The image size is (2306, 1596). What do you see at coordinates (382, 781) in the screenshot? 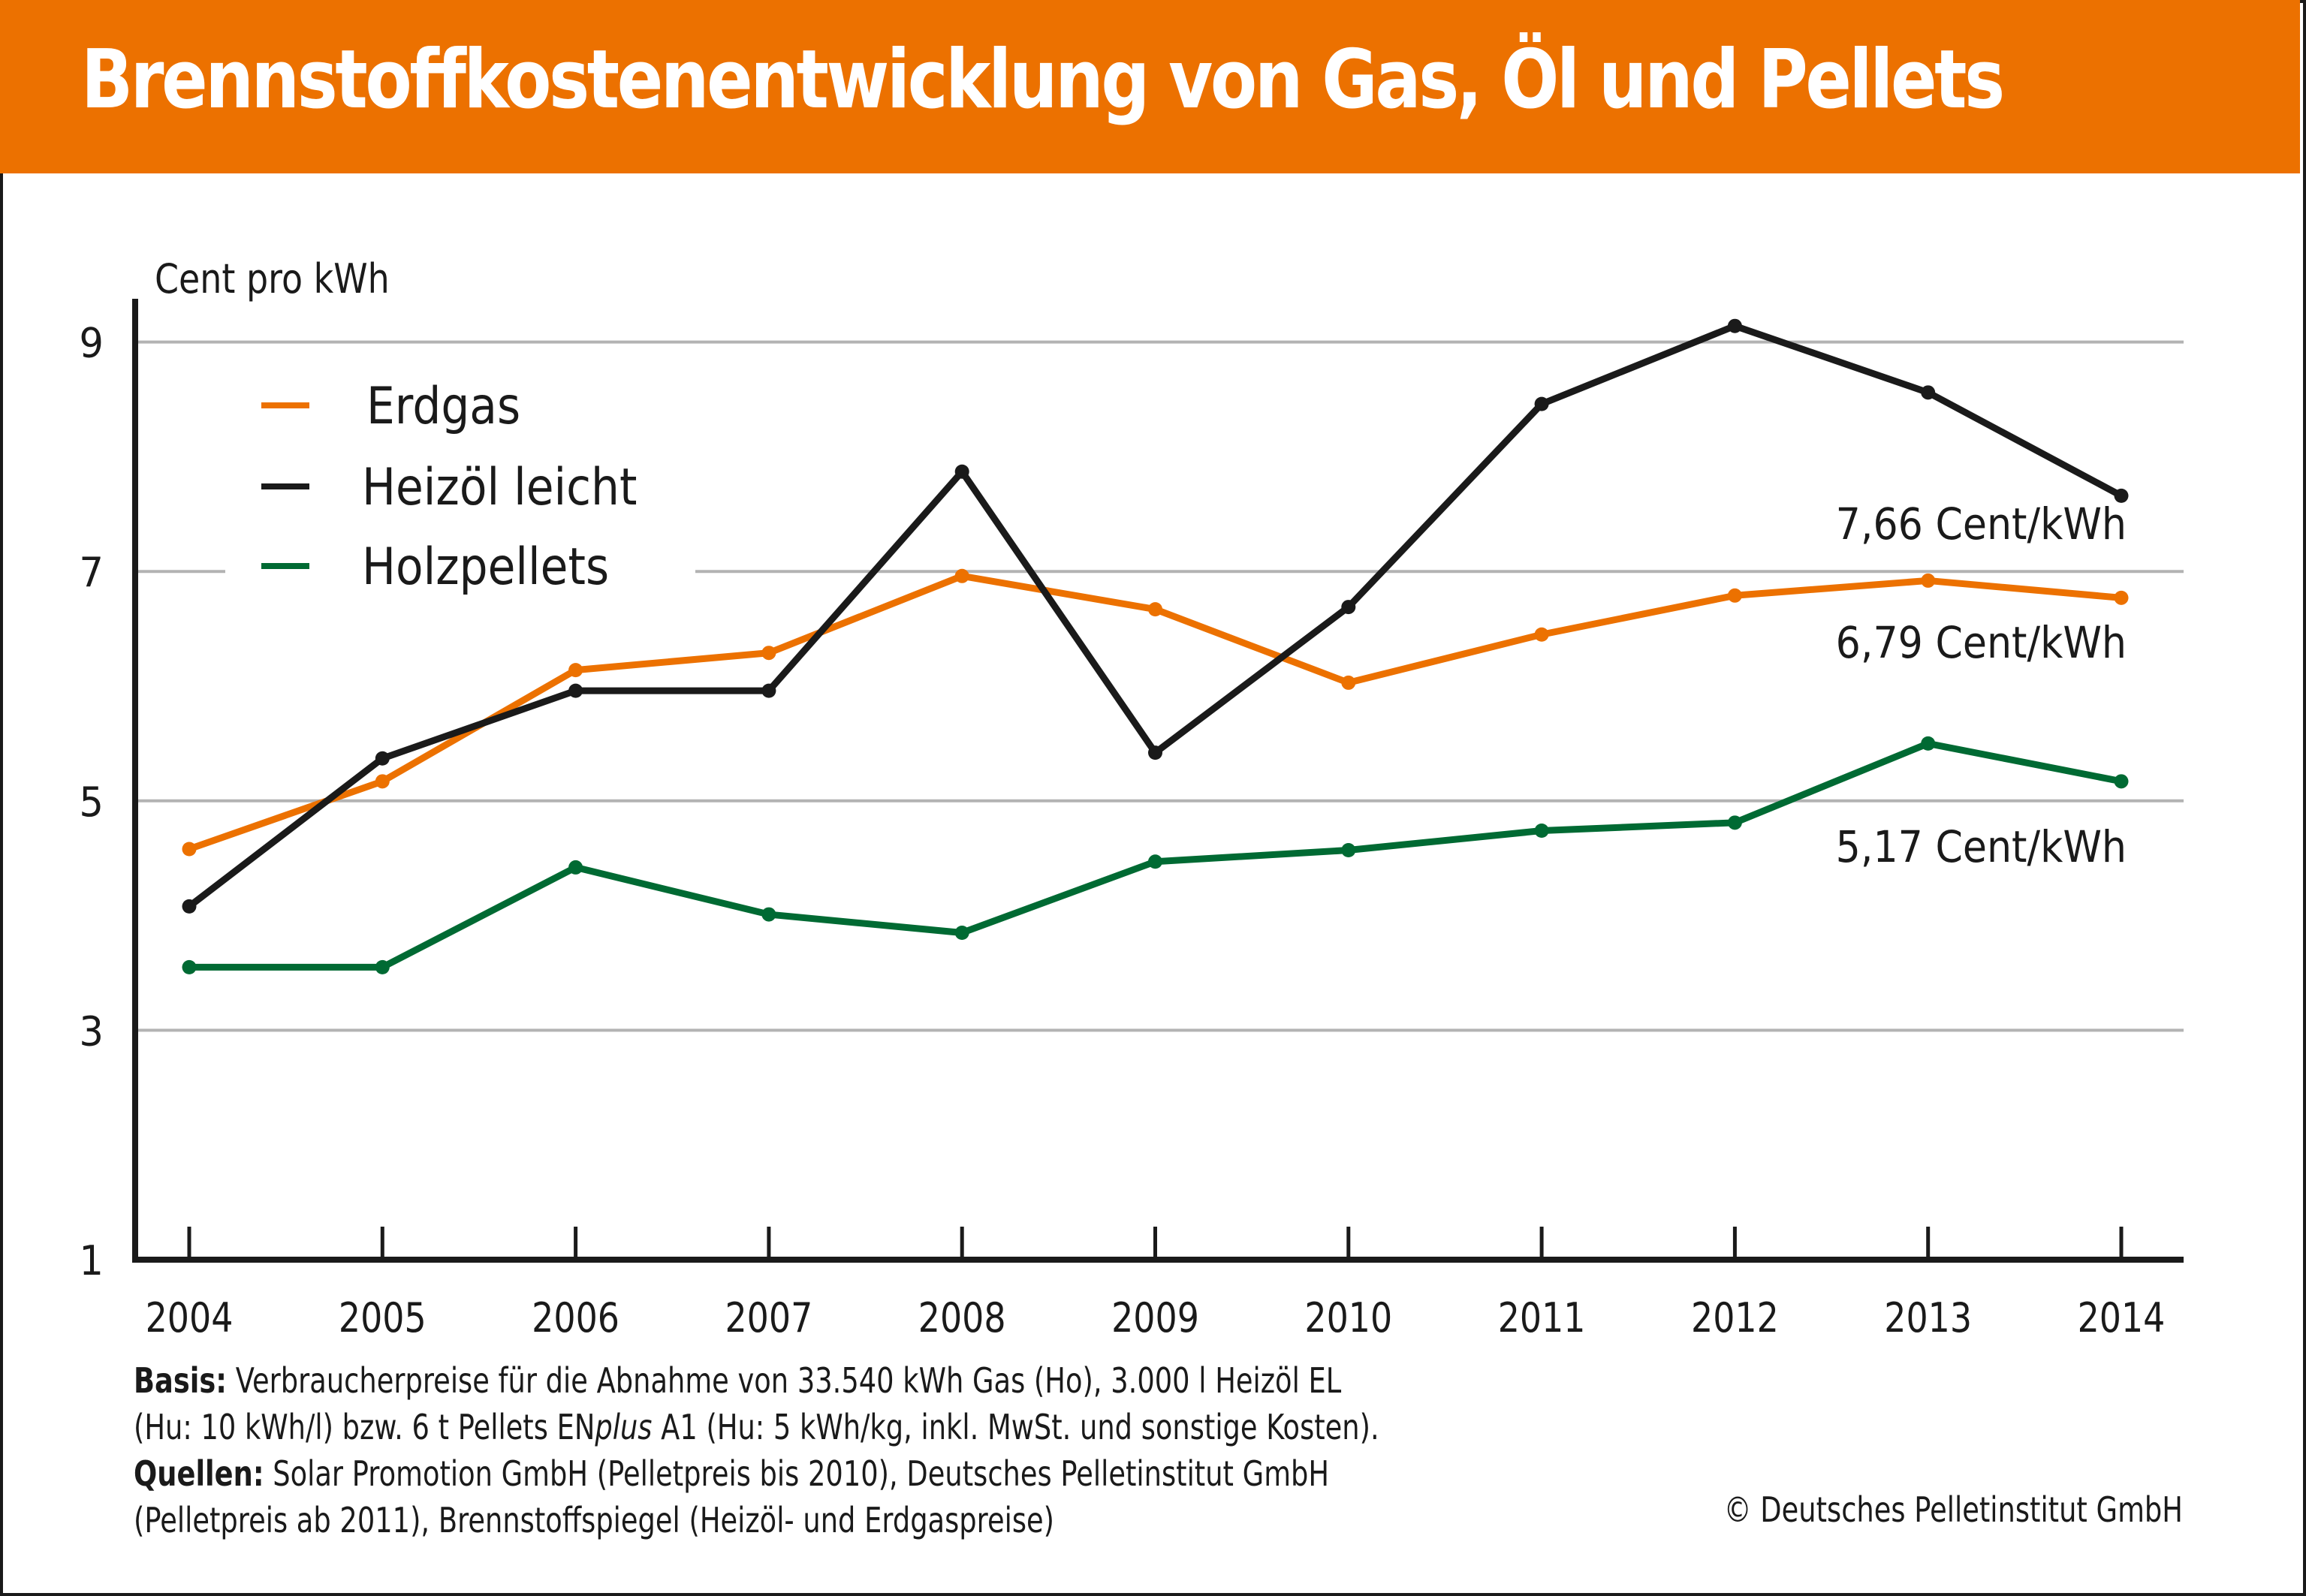
I see `data-point-erdgas-2005` at bounding box center [382, 781].